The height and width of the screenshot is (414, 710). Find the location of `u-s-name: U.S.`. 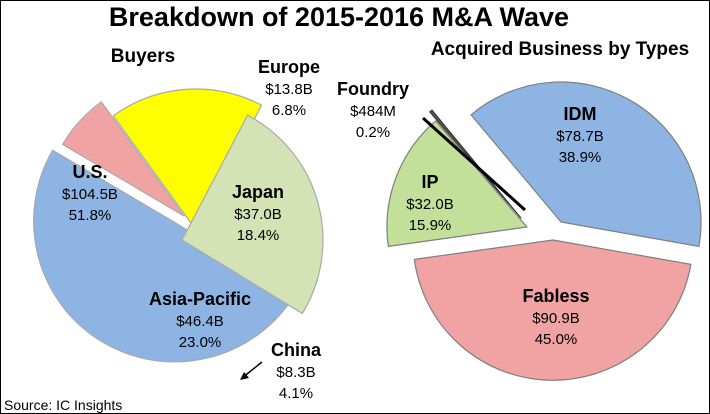

u-s-name: U.S. is located at coordinates (89, 172).